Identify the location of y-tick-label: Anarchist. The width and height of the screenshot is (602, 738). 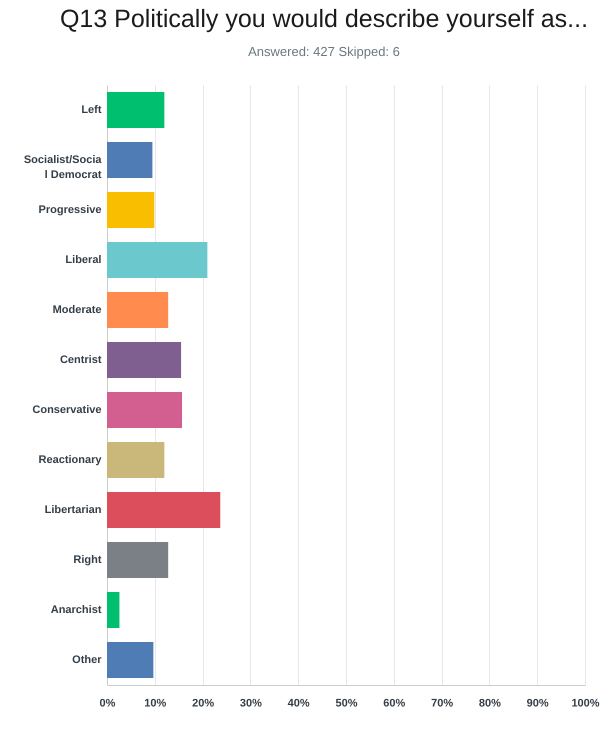
(76, 610).